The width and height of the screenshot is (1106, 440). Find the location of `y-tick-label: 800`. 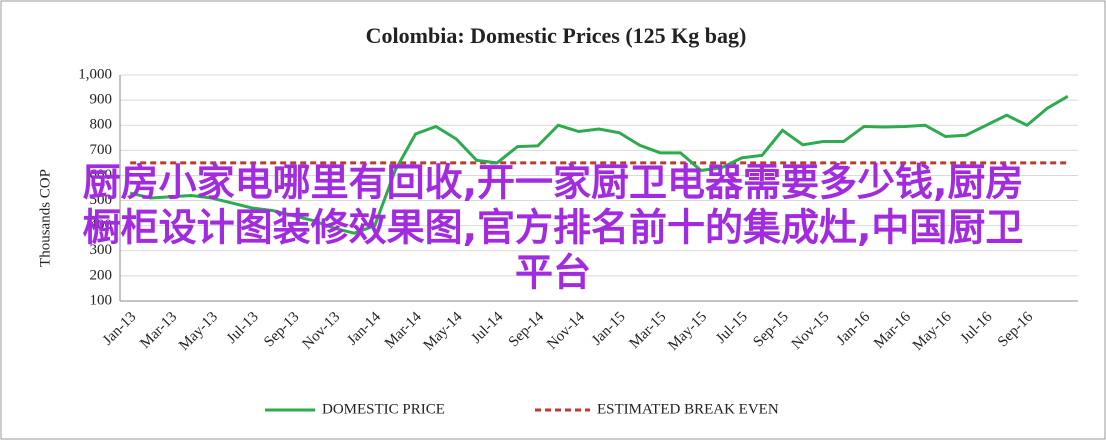

y-tick-label: 800 is located at coordinates (101, 125).